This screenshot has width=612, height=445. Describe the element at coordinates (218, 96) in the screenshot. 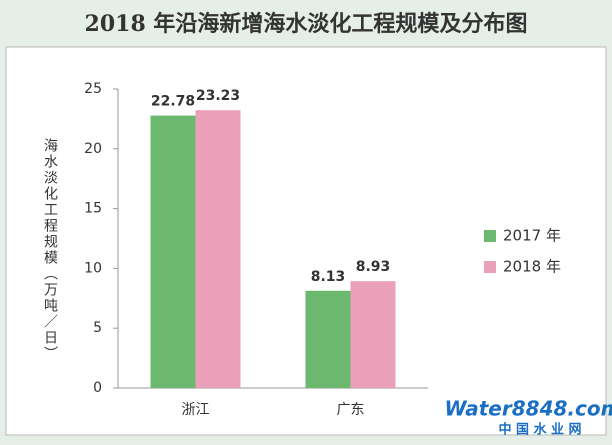

I see `value-label: 23.23` at that location.